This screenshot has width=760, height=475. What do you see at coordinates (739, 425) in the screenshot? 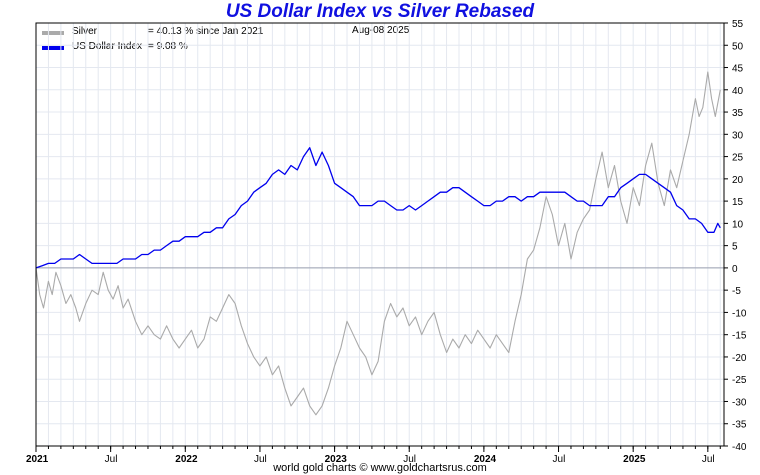
I see `y-tick-label: -35` at bounding box center [739, 425].